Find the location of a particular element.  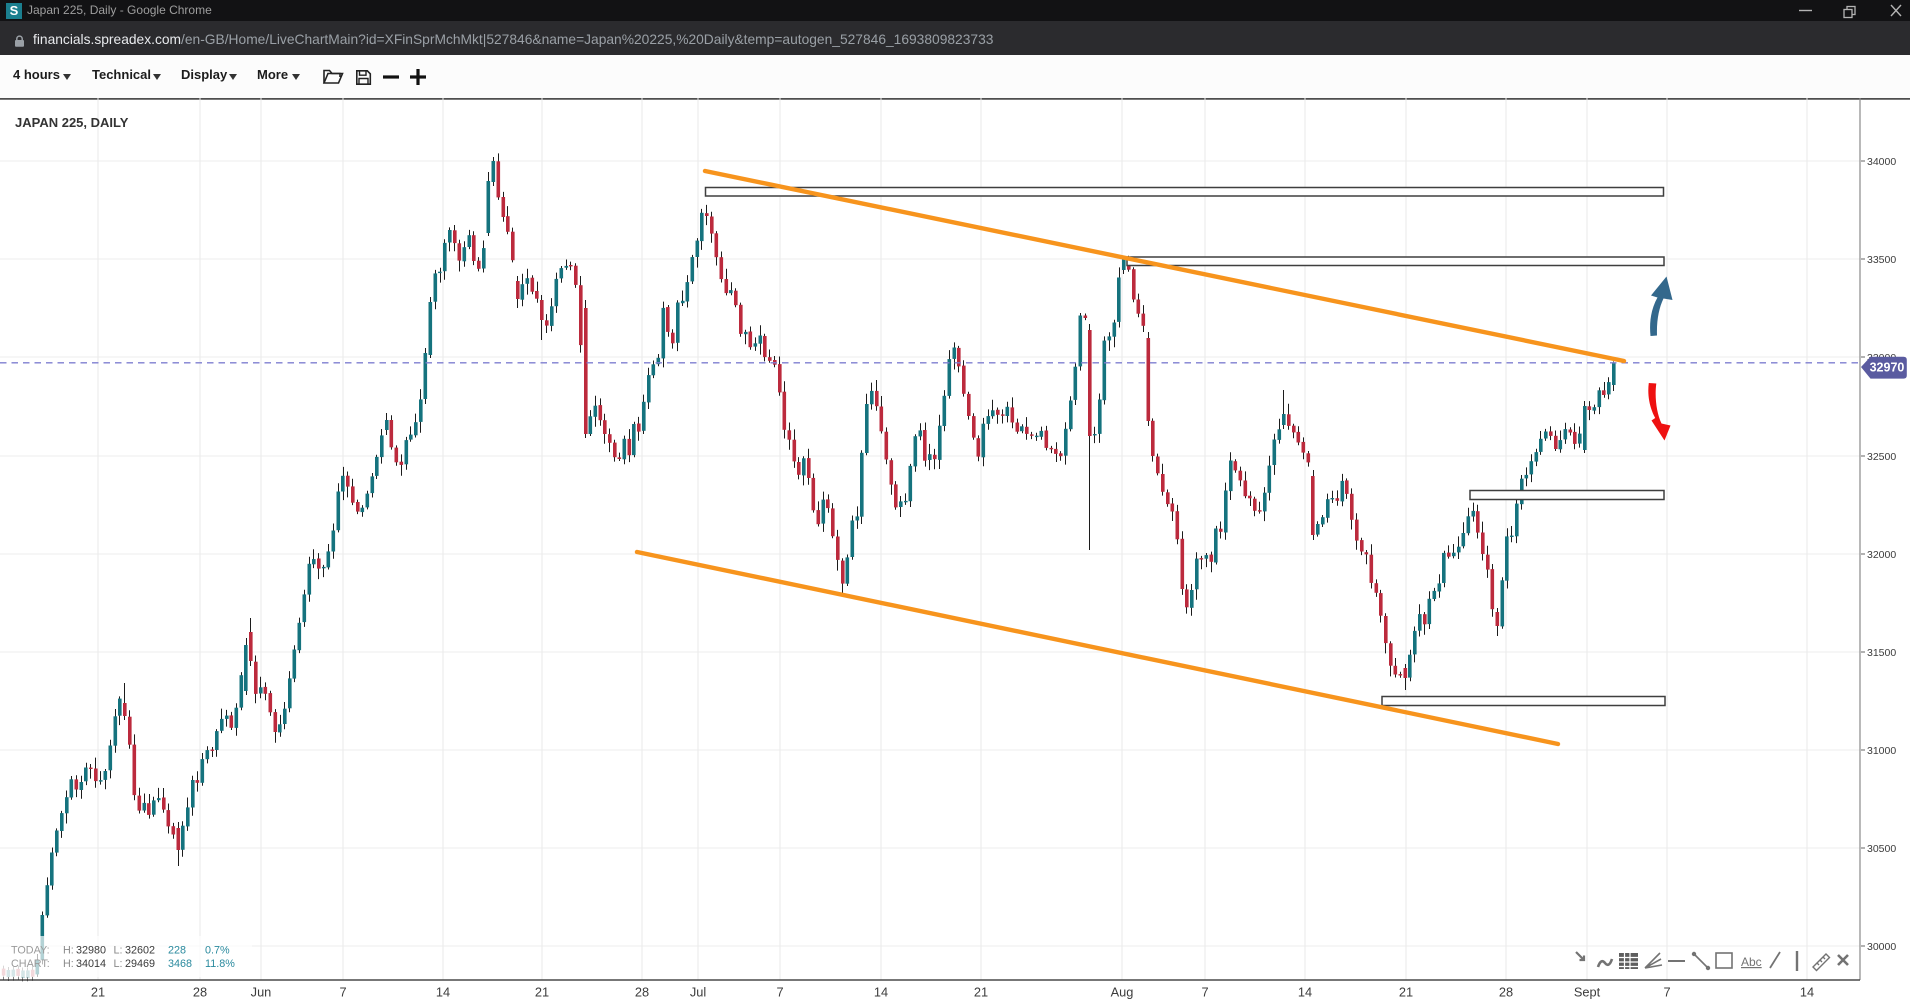

svg-text: 32000 is located at coordinates (1881, 555).